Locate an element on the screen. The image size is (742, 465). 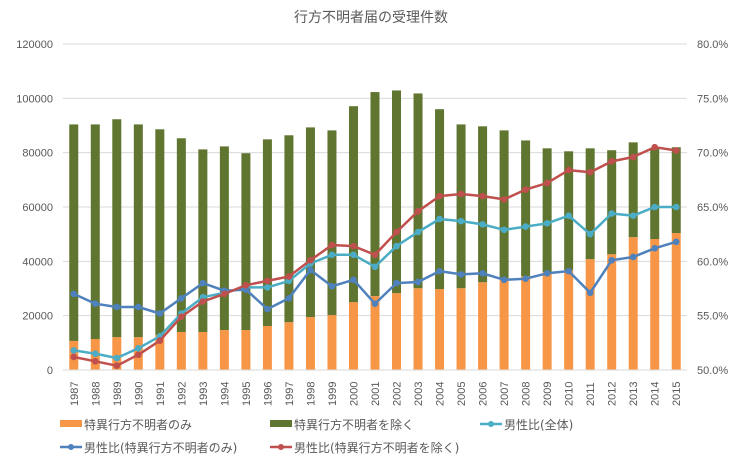
x-tick-label: 2003 is located at coordinates (419, 394).